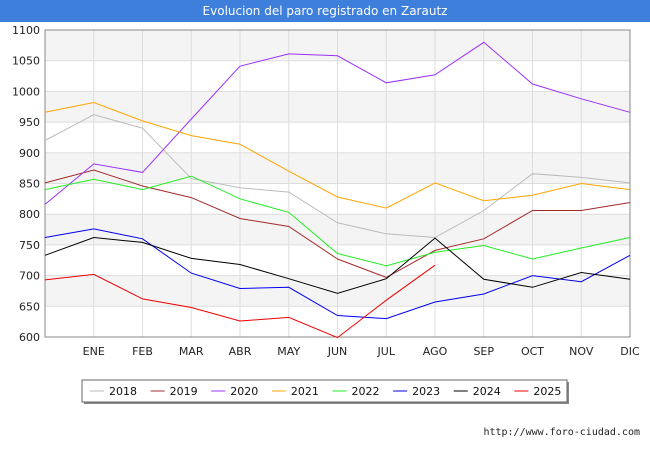  I want to click on x-tick-label: DIC, so click(630, 351).